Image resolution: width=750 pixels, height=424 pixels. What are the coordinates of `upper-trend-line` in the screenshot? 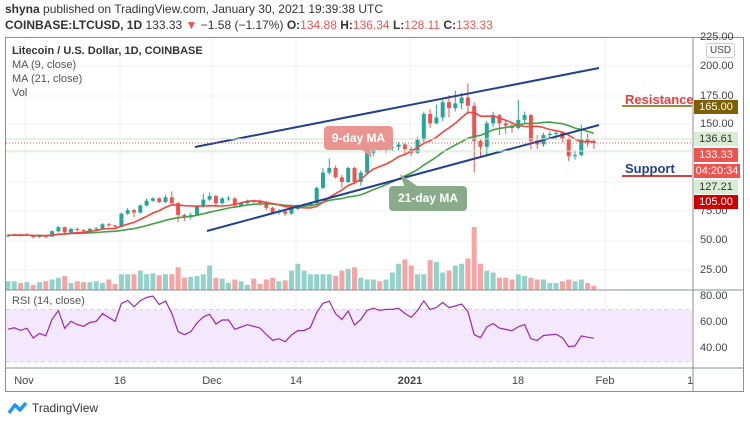 It's located at (397, 107).